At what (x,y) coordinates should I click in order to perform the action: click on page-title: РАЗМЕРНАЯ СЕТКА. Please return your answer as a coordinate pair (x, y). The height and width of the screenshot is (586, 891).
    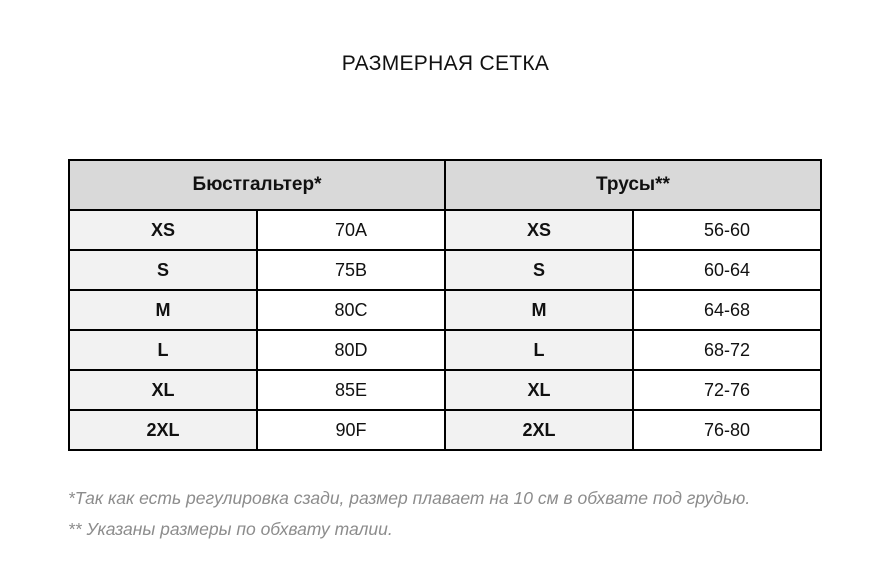
    Looking at the image, I should click on (445, 63).